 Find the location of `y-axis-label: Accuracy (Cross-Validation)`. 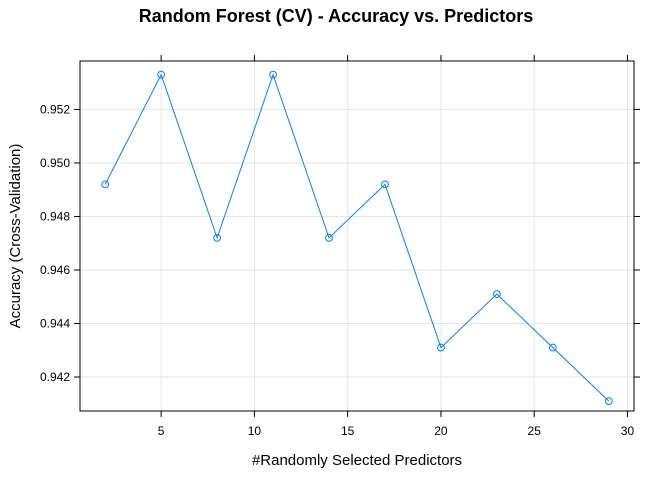

y-axis-label: Accuracy (Cross-Validation) is located at coordinates (15, 236).